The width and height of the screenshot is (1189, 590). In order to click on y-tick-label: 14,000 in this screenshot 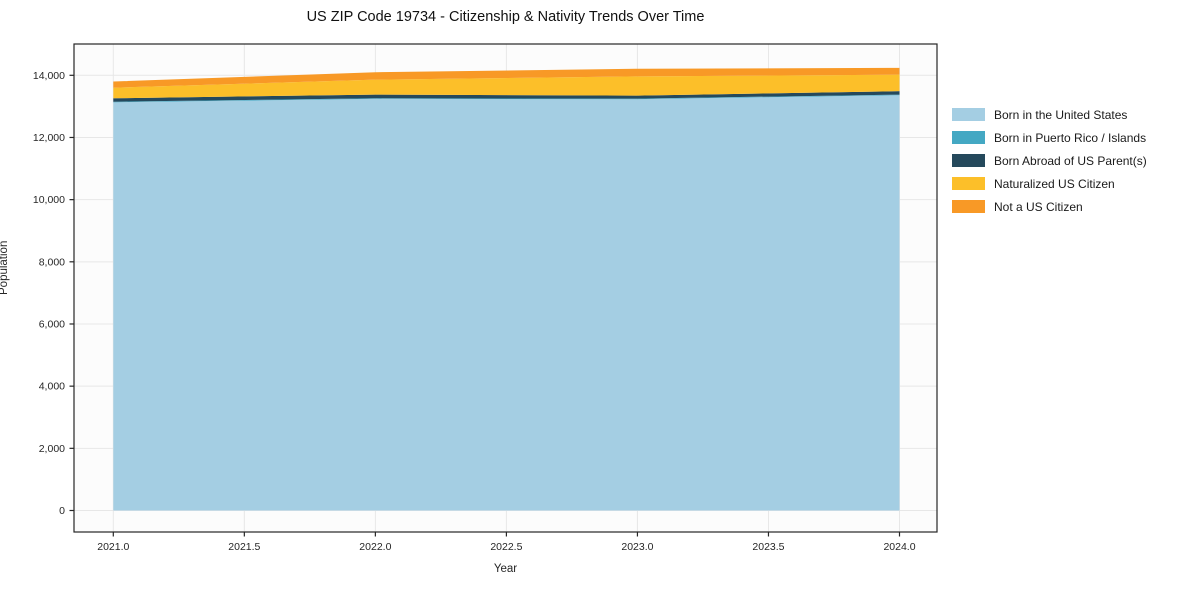, I will do `click(49, 76)`.